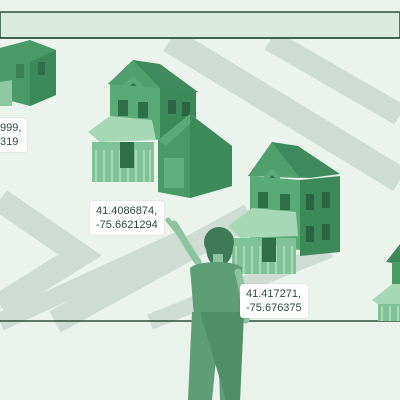 This screenshot has height=400, width=400. I want to click on coordinate-latitude: 41.4086874,, so click(127, 211).